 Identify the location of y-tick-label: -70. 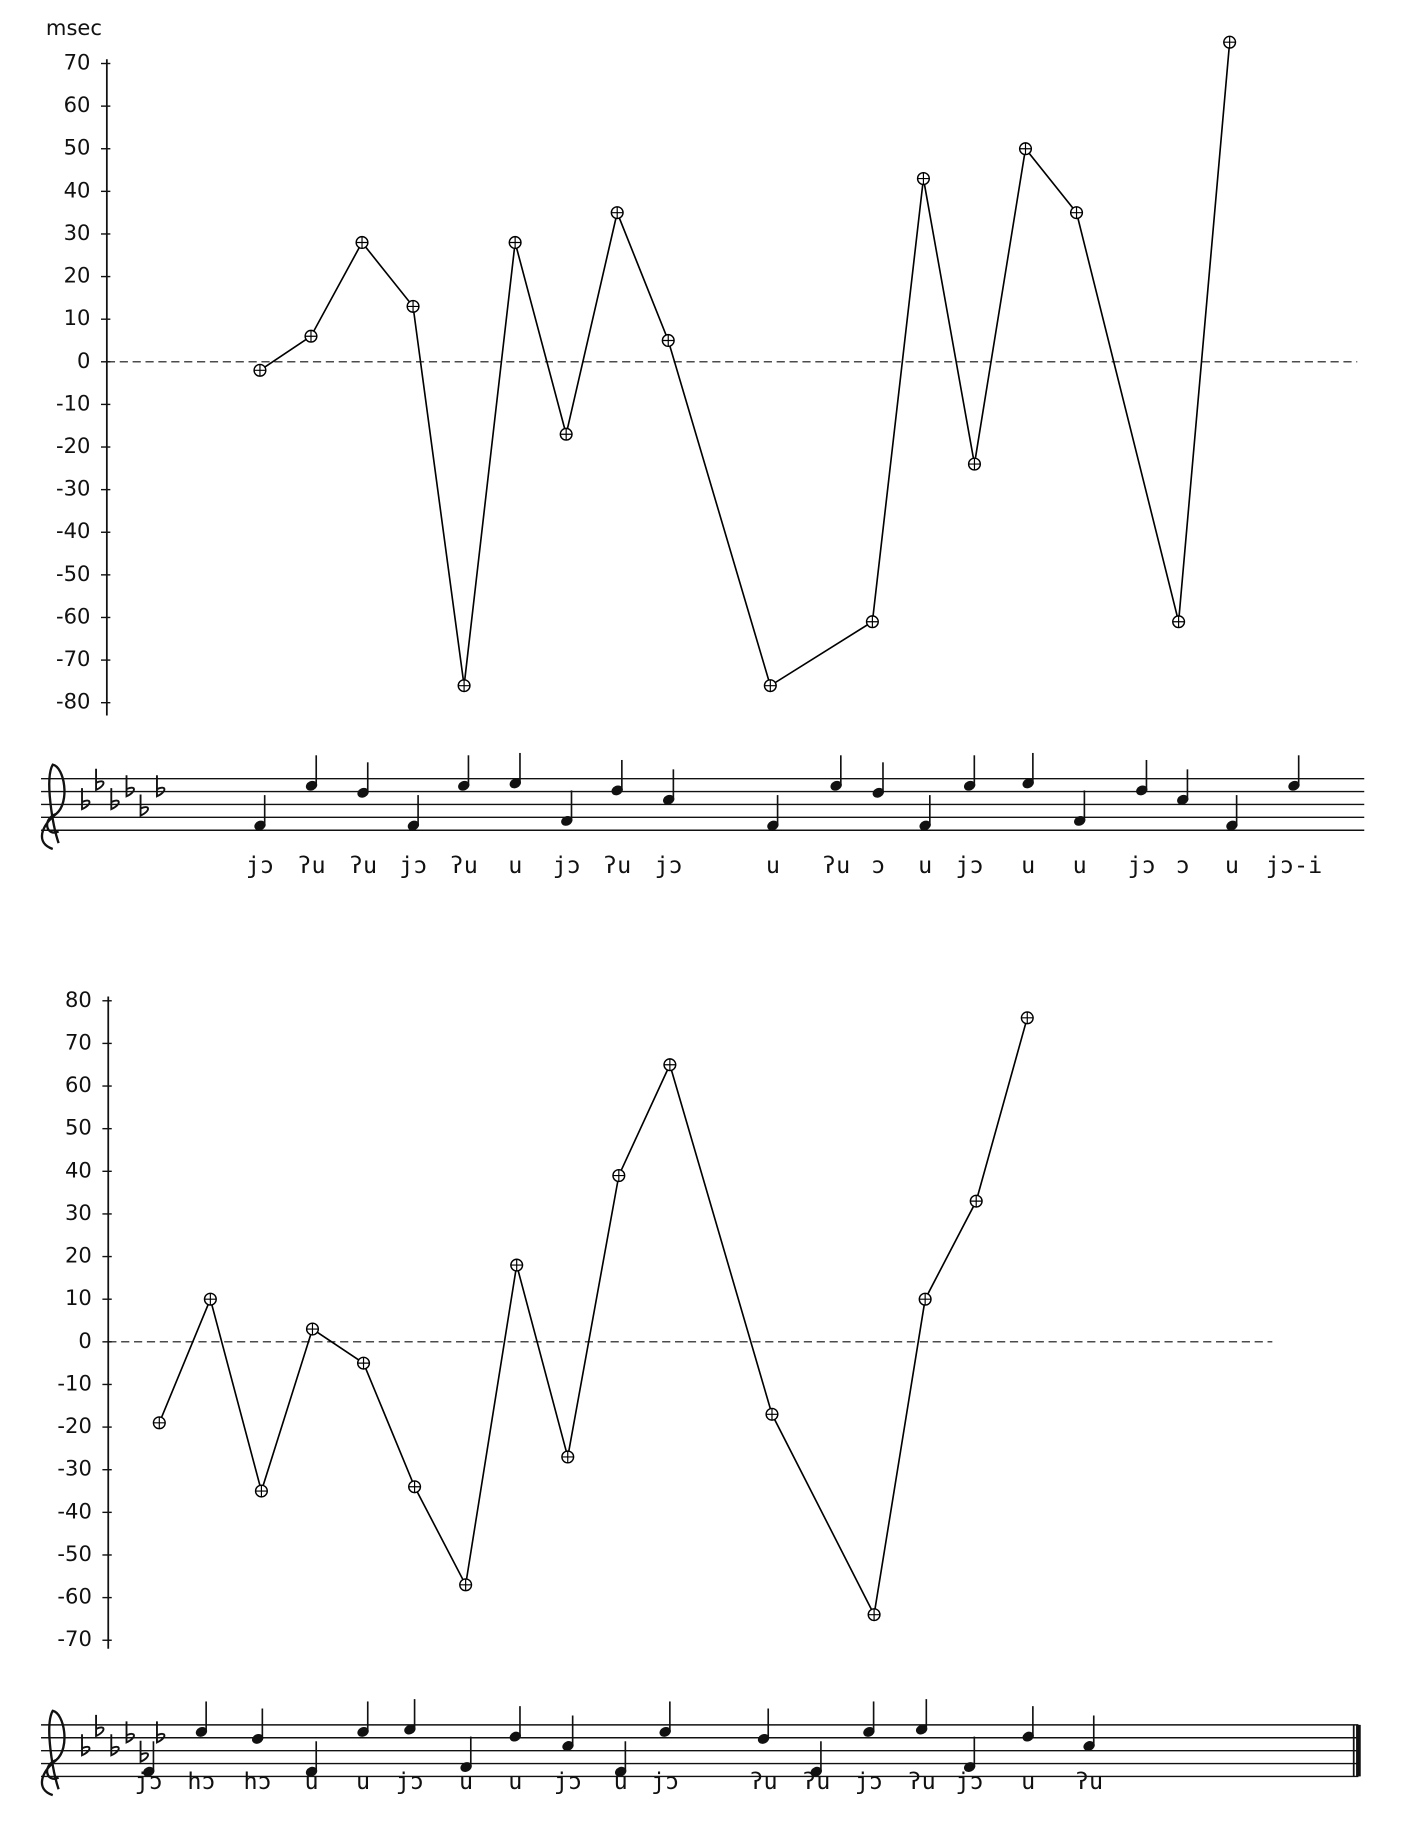
(73, 658).